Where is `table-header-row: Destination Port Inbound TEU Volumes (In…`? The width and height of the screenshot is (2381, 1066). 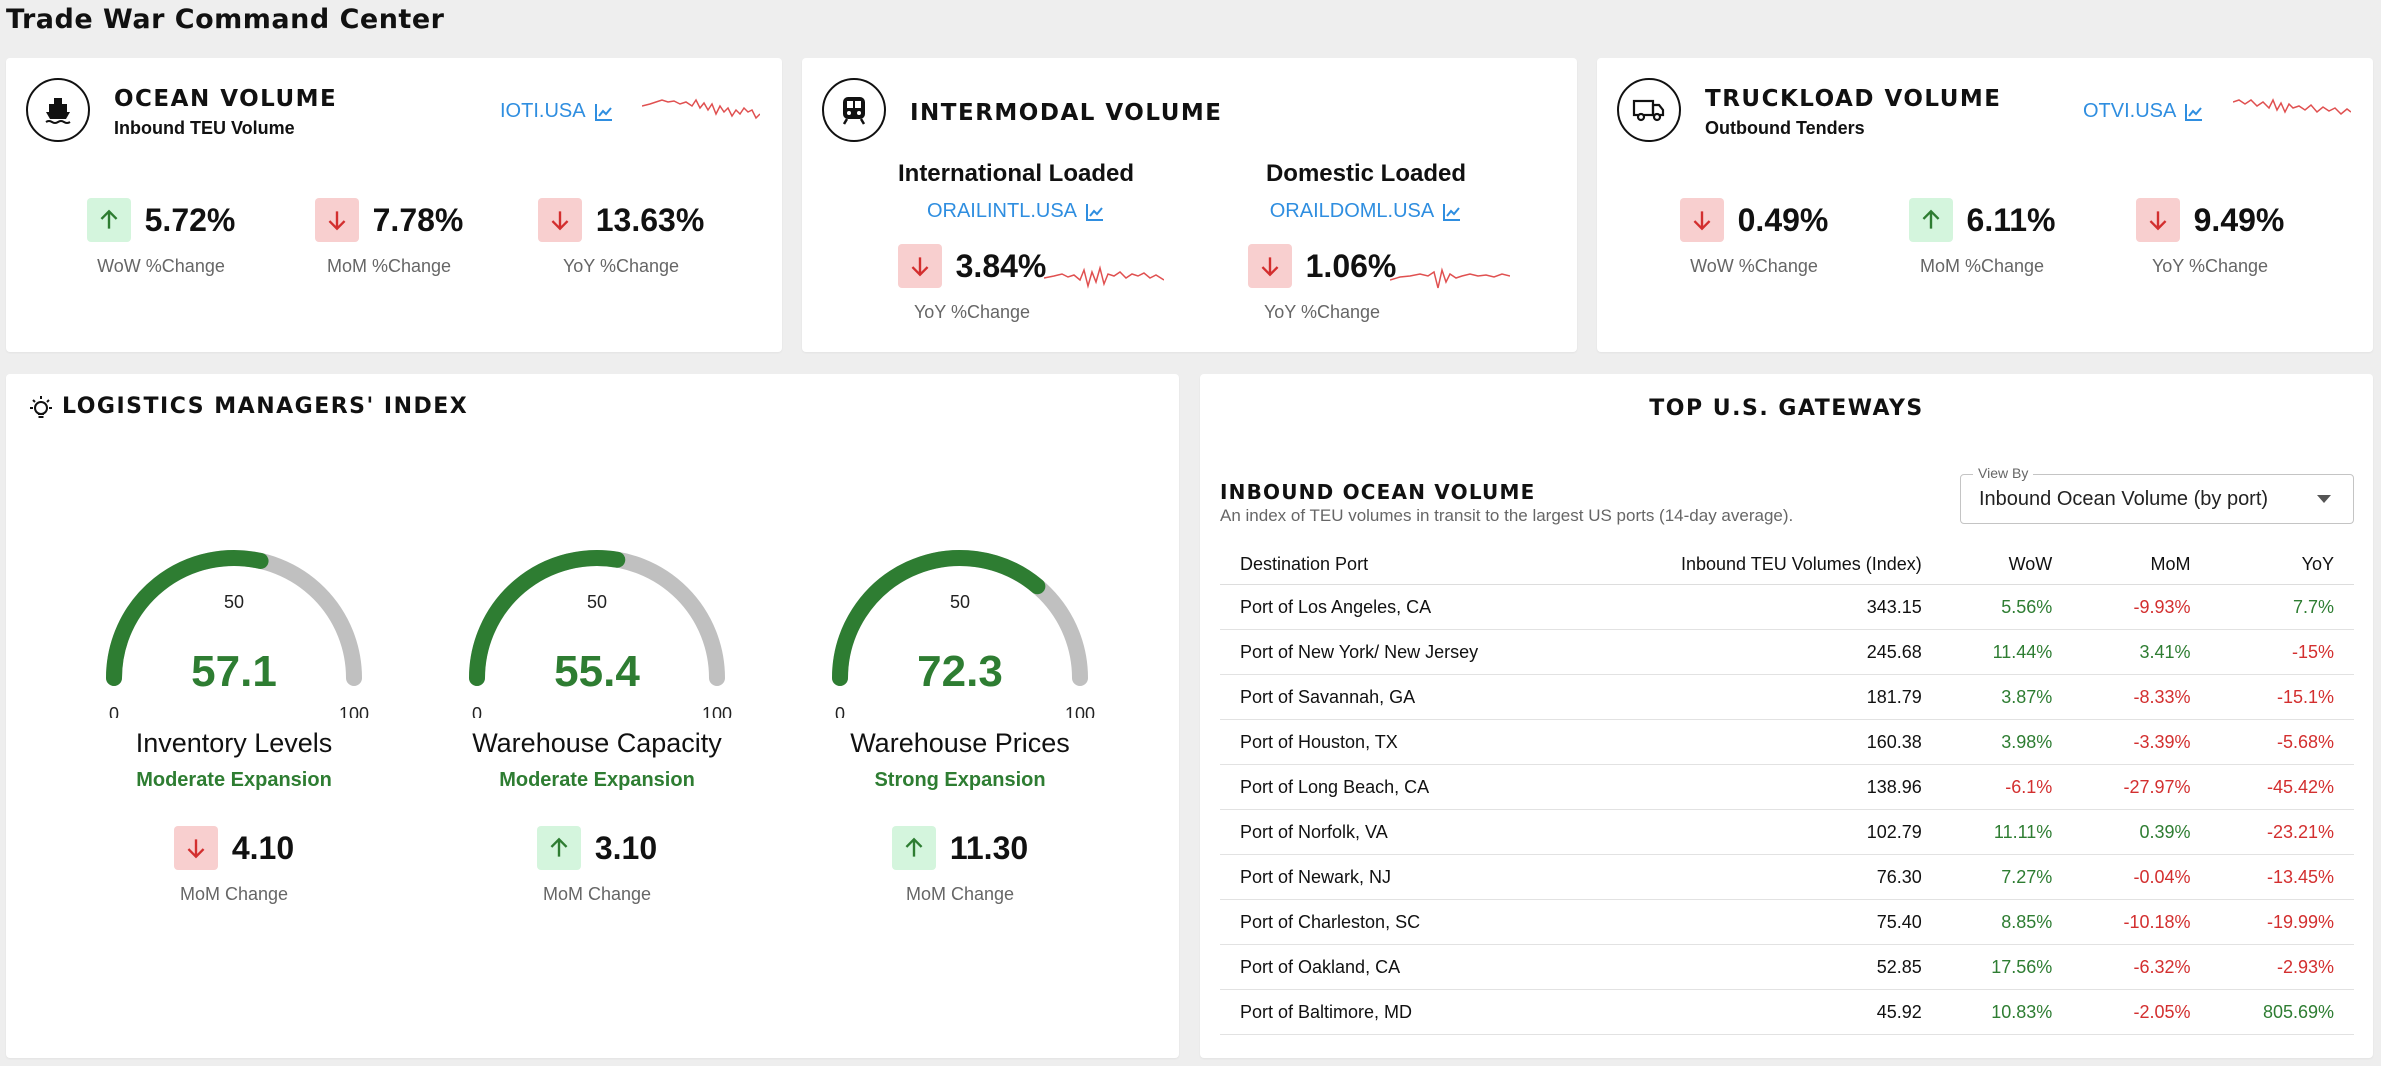
table-header-row: Destination Port Inbound TEU Volumes (In… is located at coordinates (1787, 564).